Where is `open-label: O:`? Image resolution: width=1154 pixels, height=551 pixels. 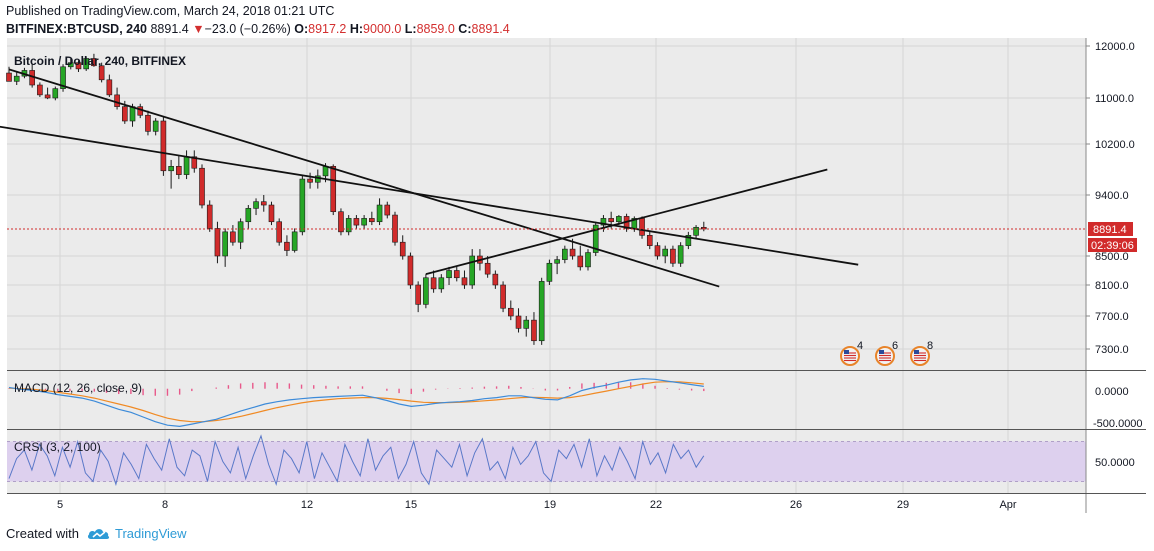
open-label: O: is located at coordinates (301, 29).